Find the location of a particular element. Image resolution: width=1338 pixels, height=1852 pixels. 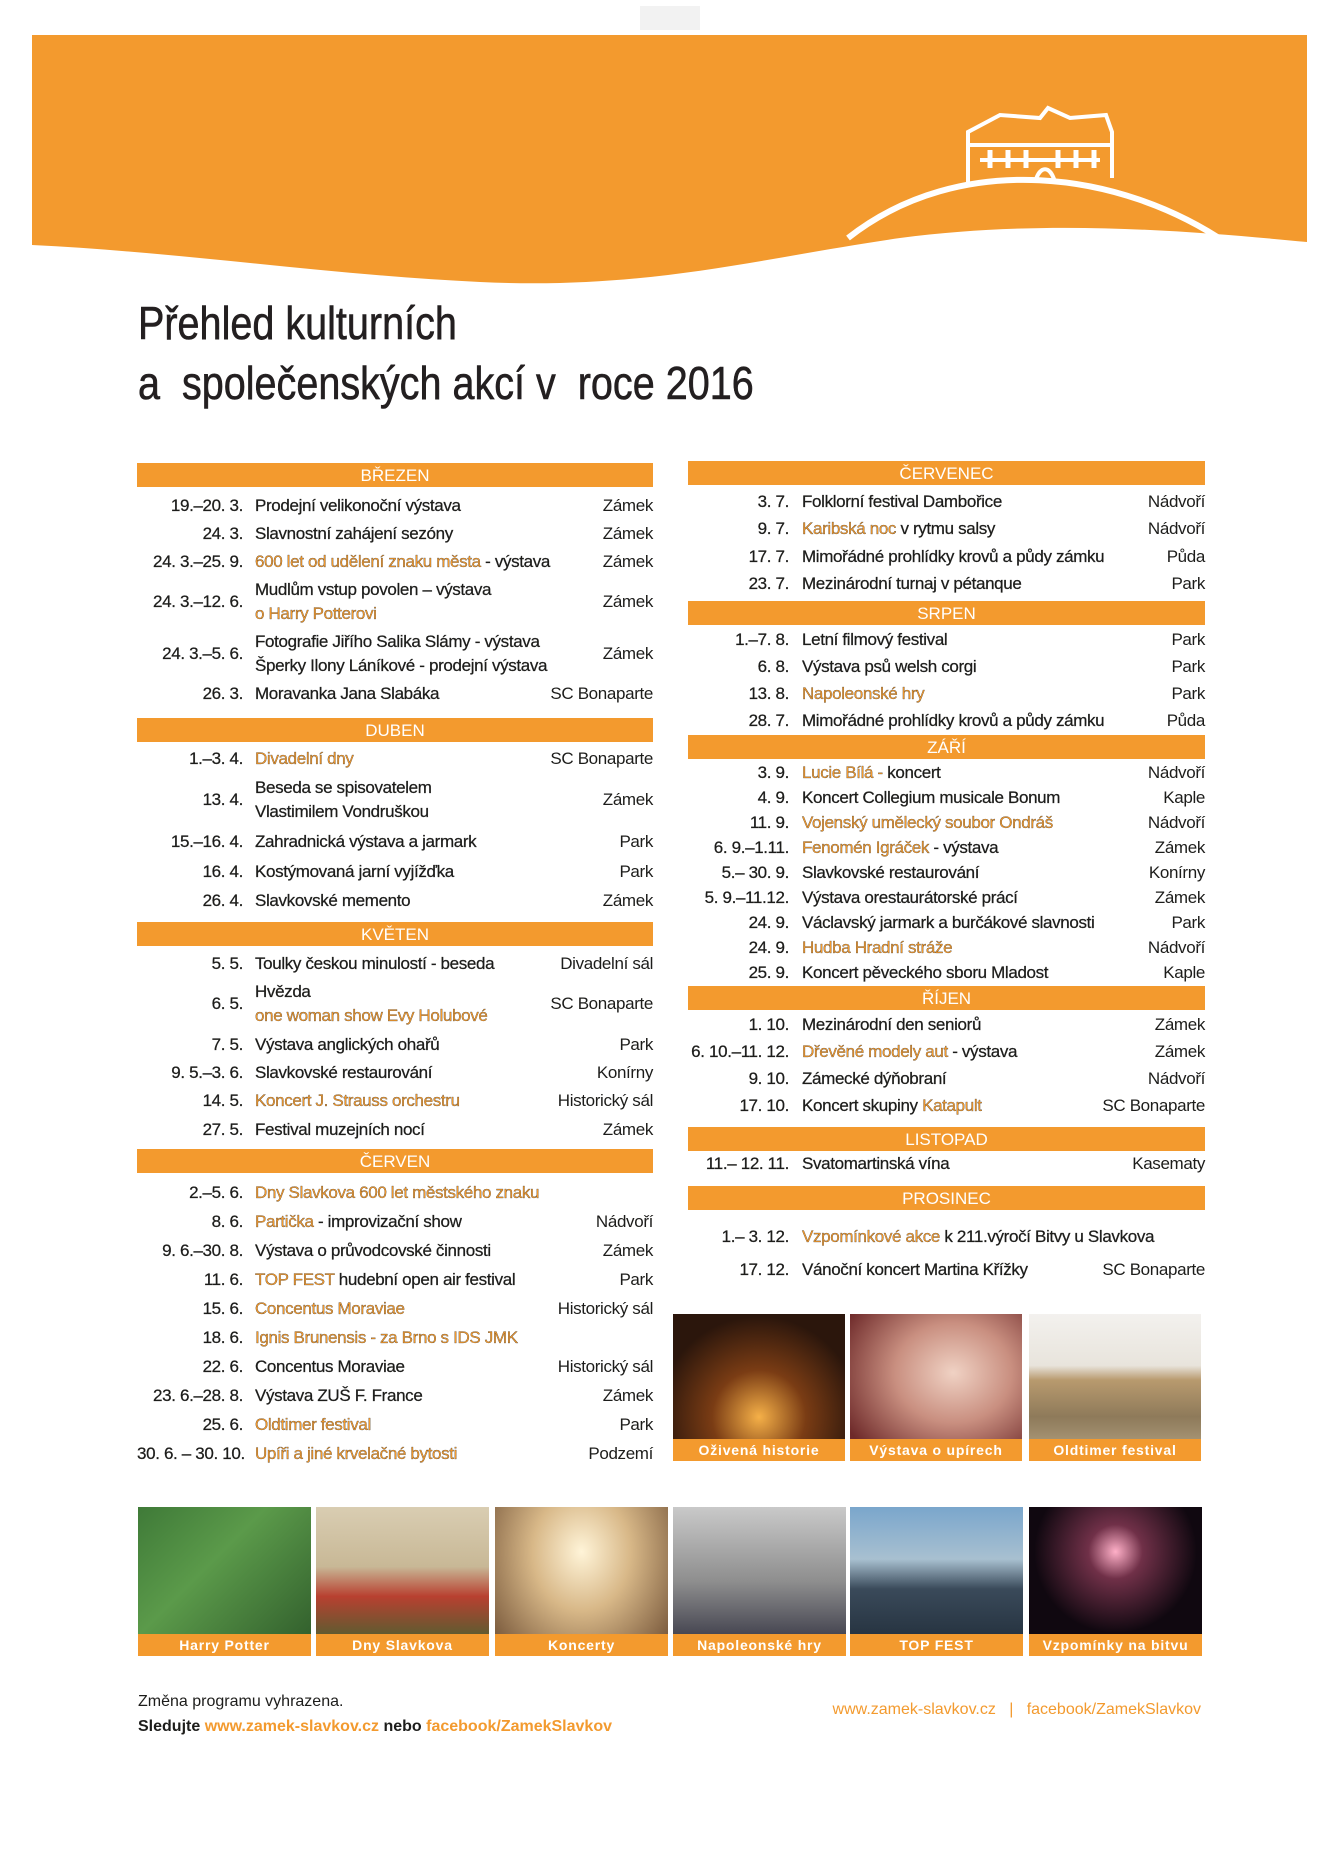

event-name-line: Svatomartinská vína is located at coordinates (967, 1164).